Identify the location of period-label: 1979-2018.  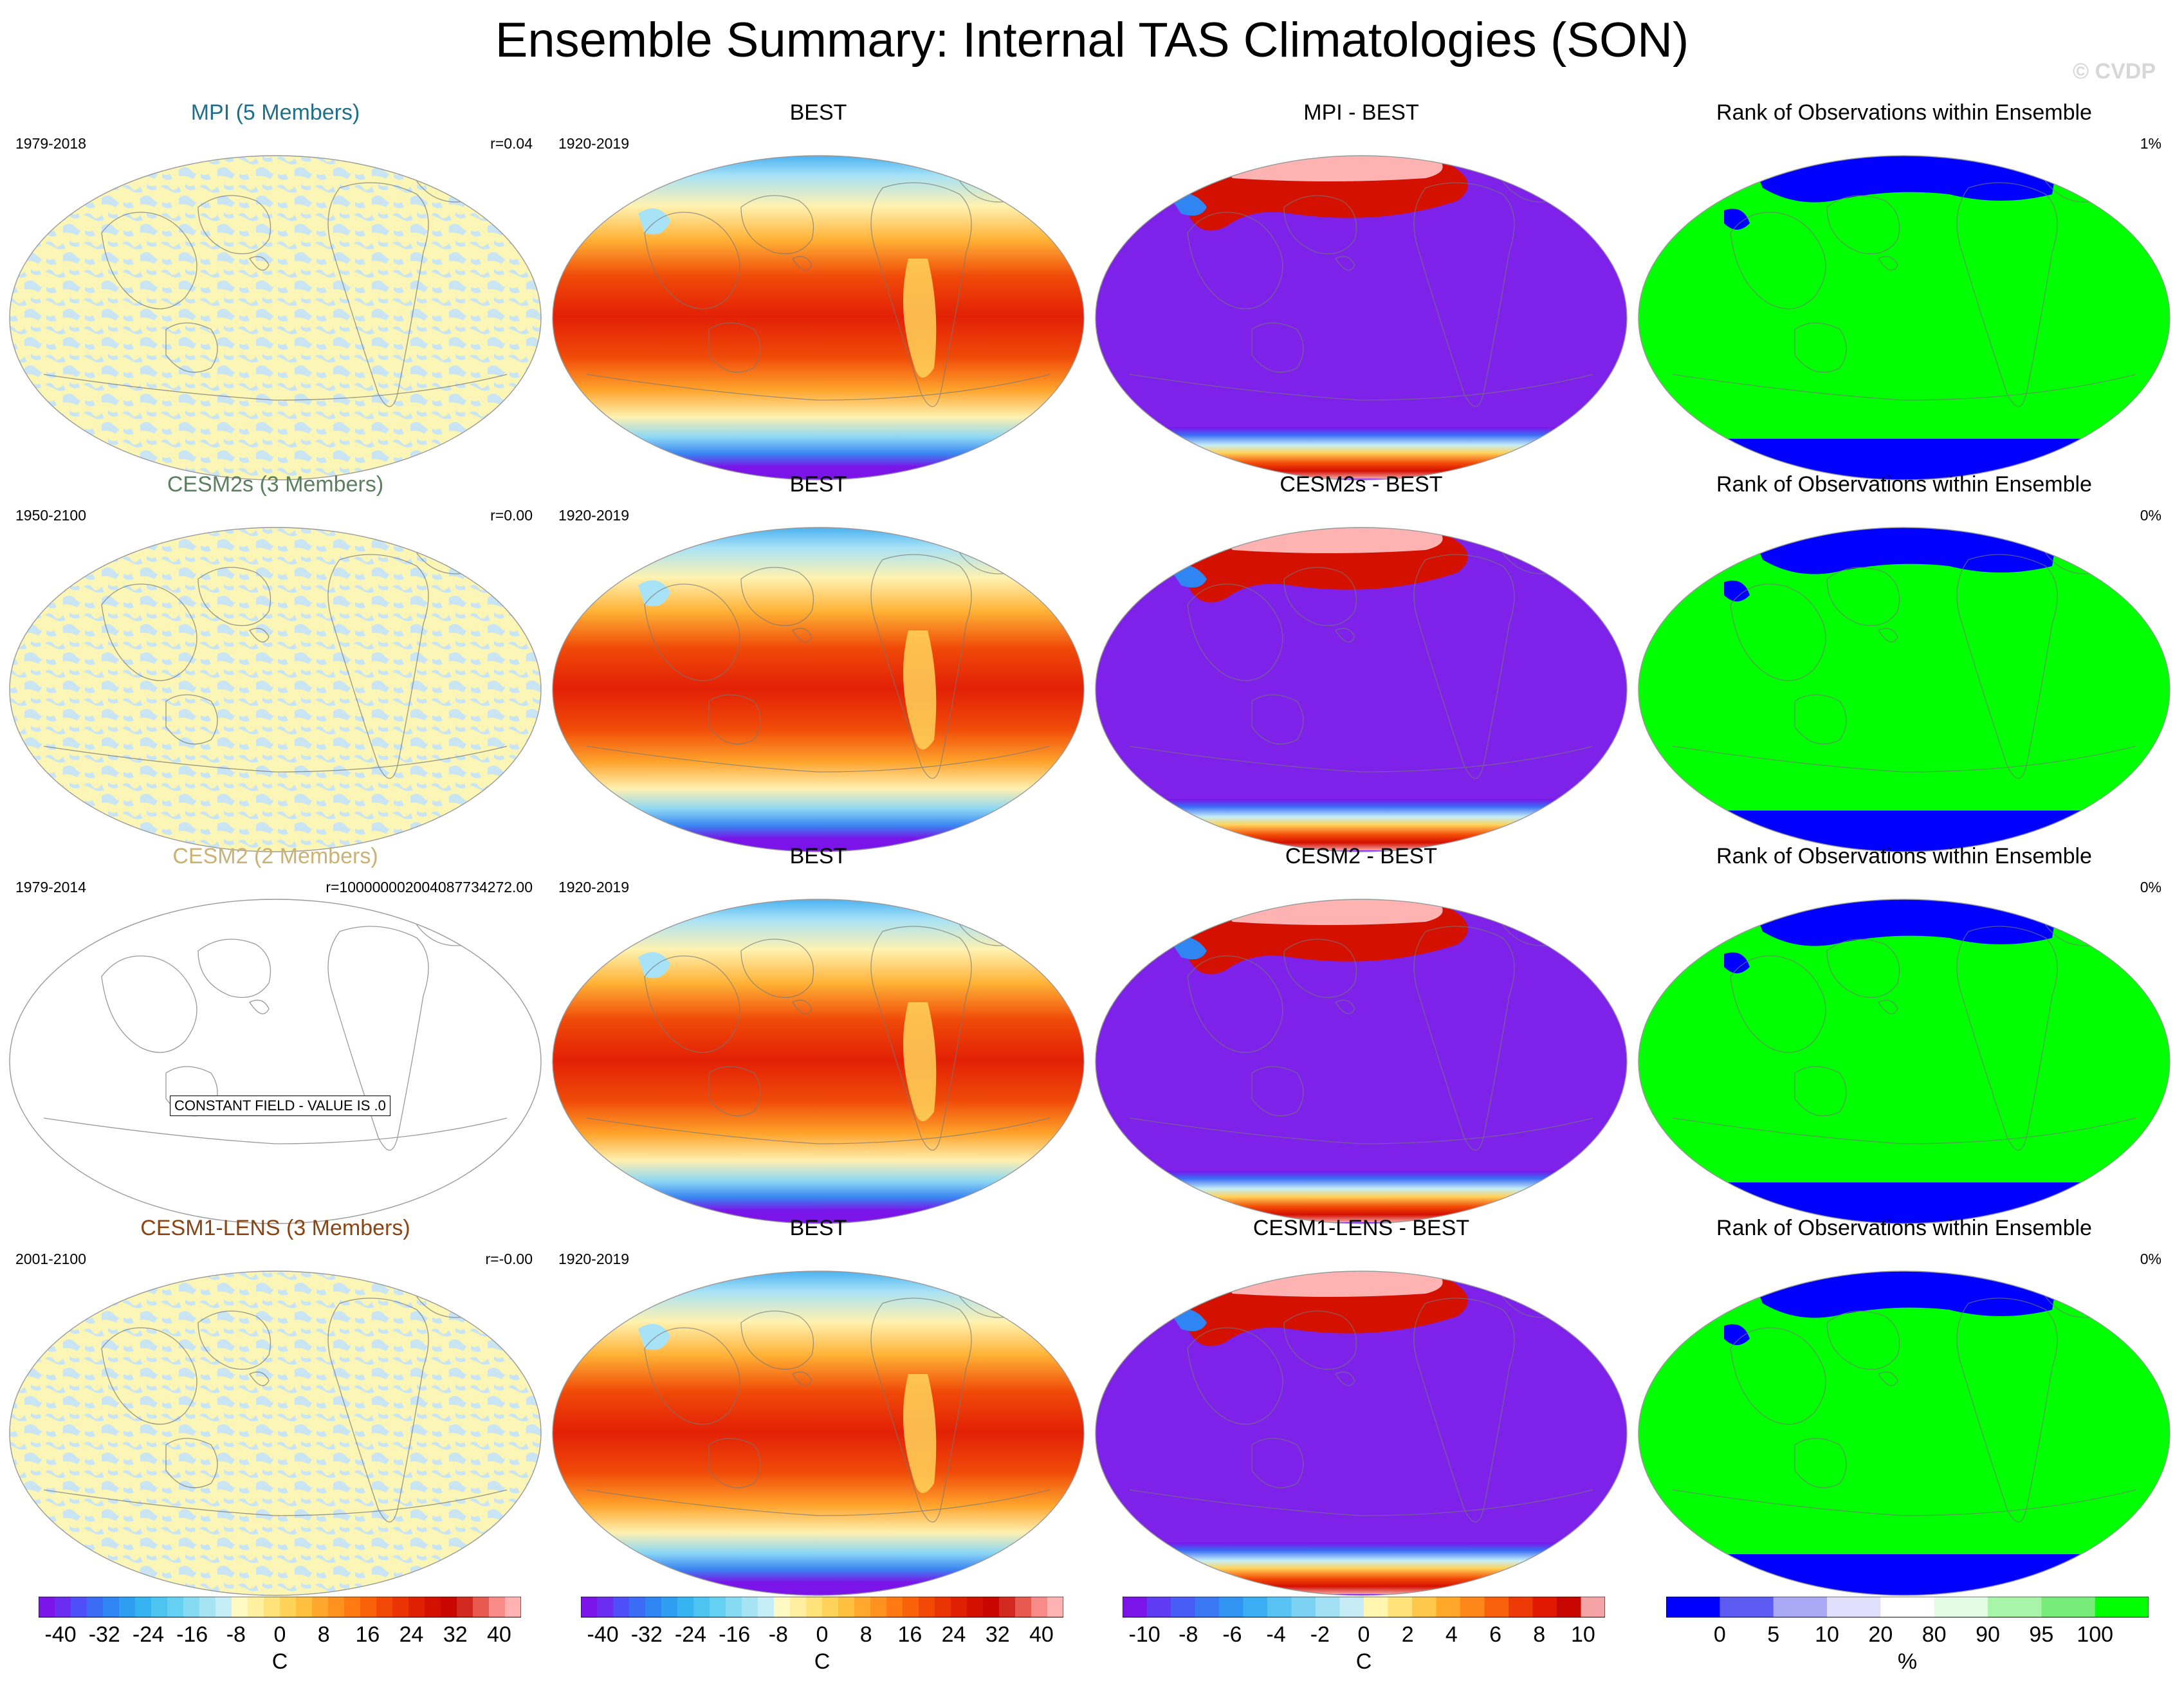
(51, 143).